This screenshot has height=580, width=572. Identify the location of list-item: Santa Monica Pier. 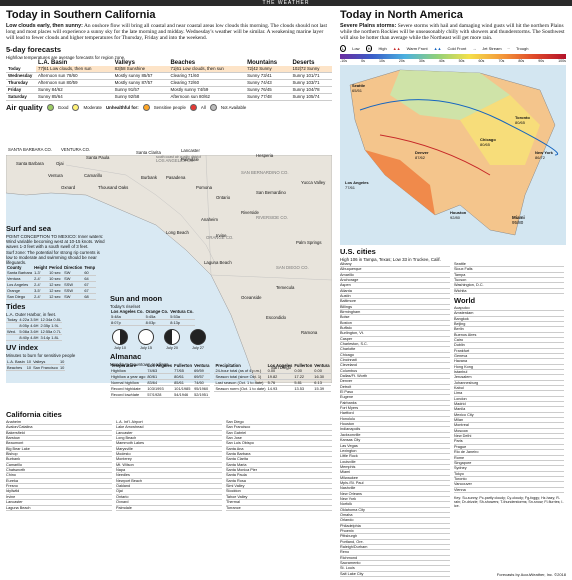
(279, 471).